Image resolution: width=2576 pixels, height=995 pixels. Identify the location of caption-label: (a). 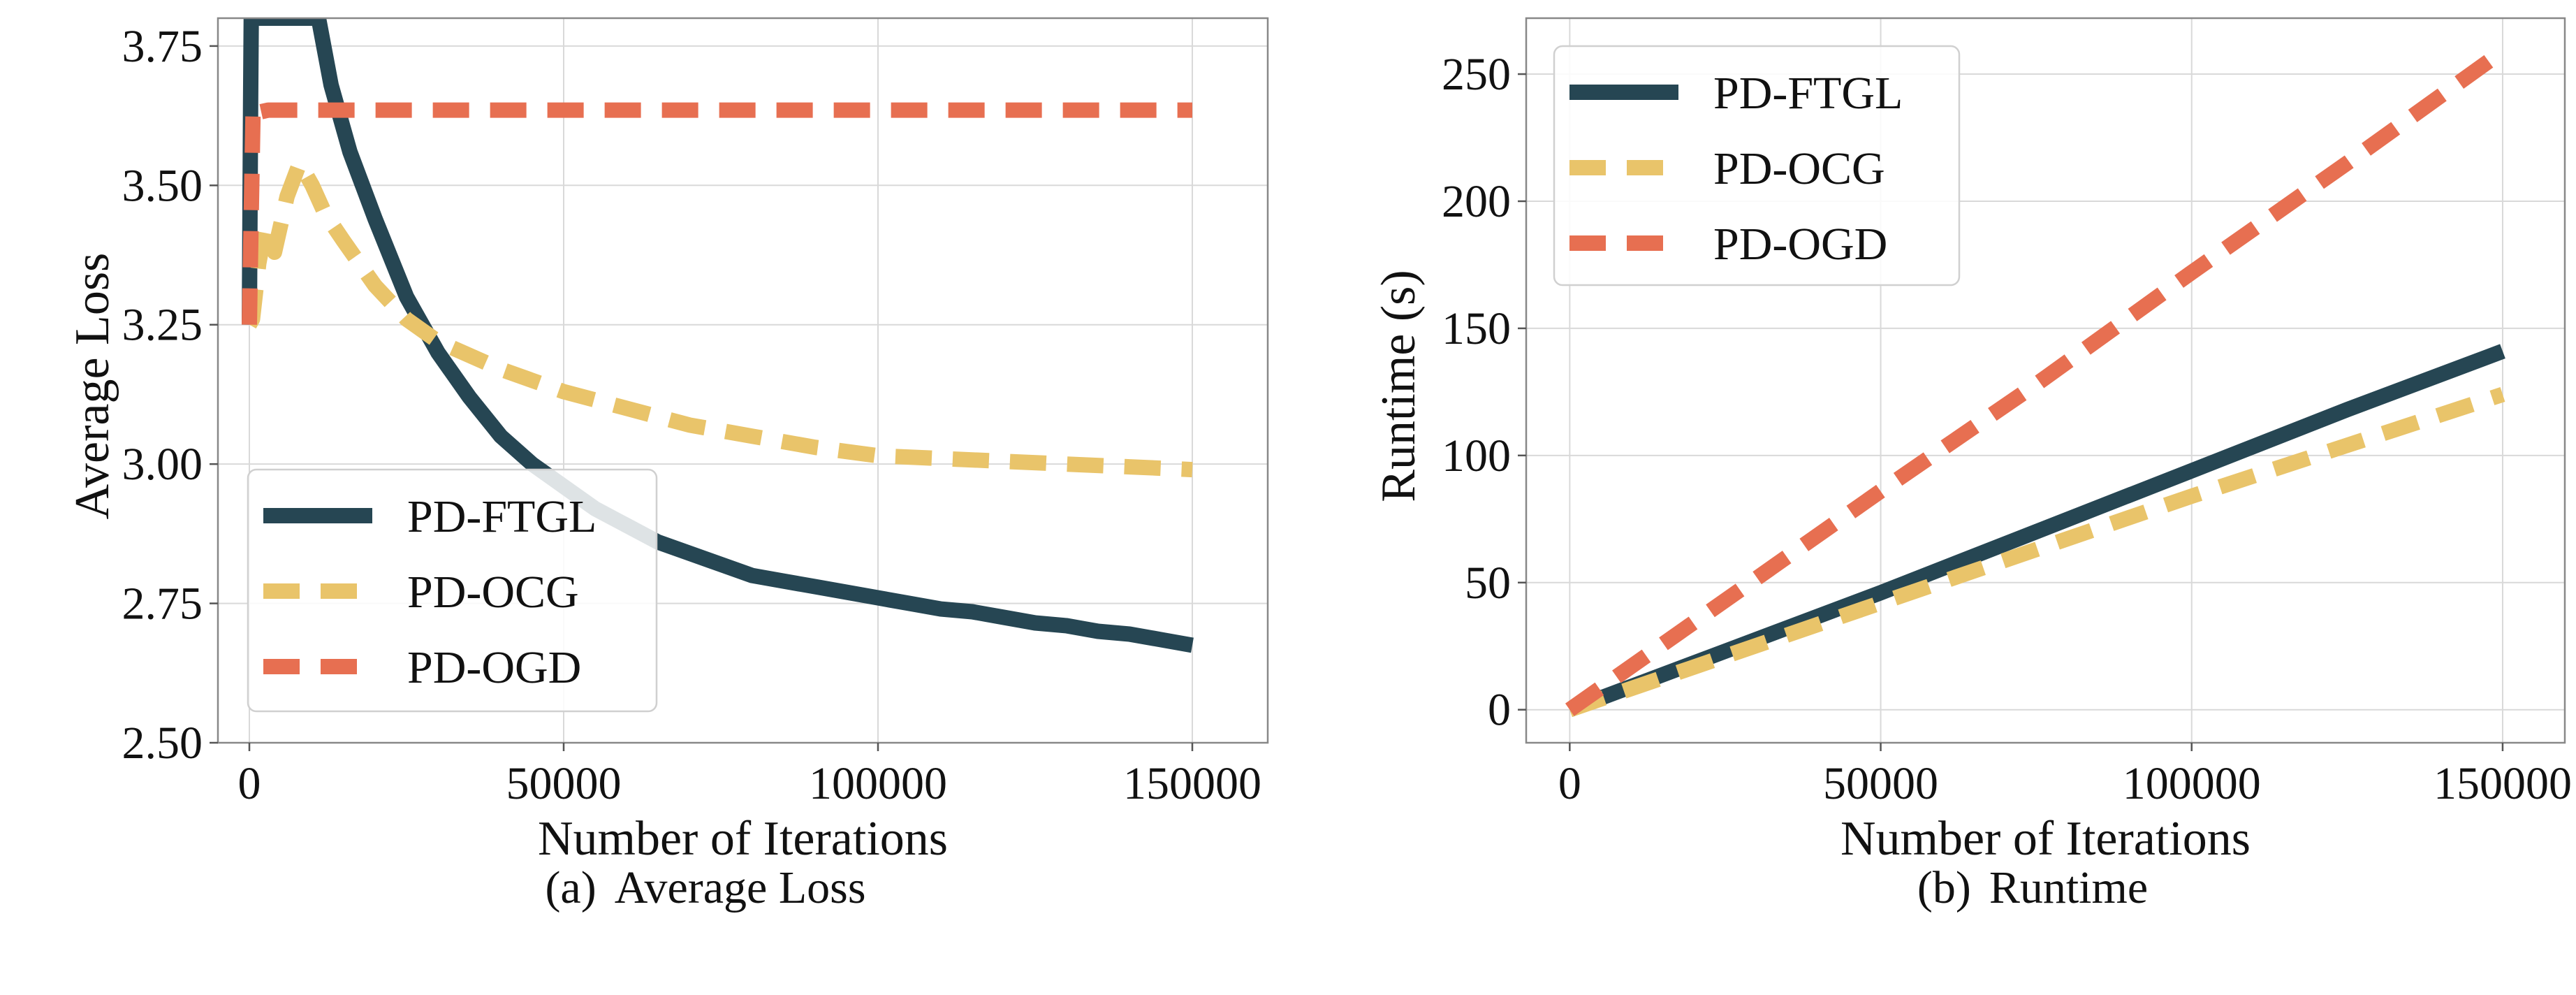
(570, 887).